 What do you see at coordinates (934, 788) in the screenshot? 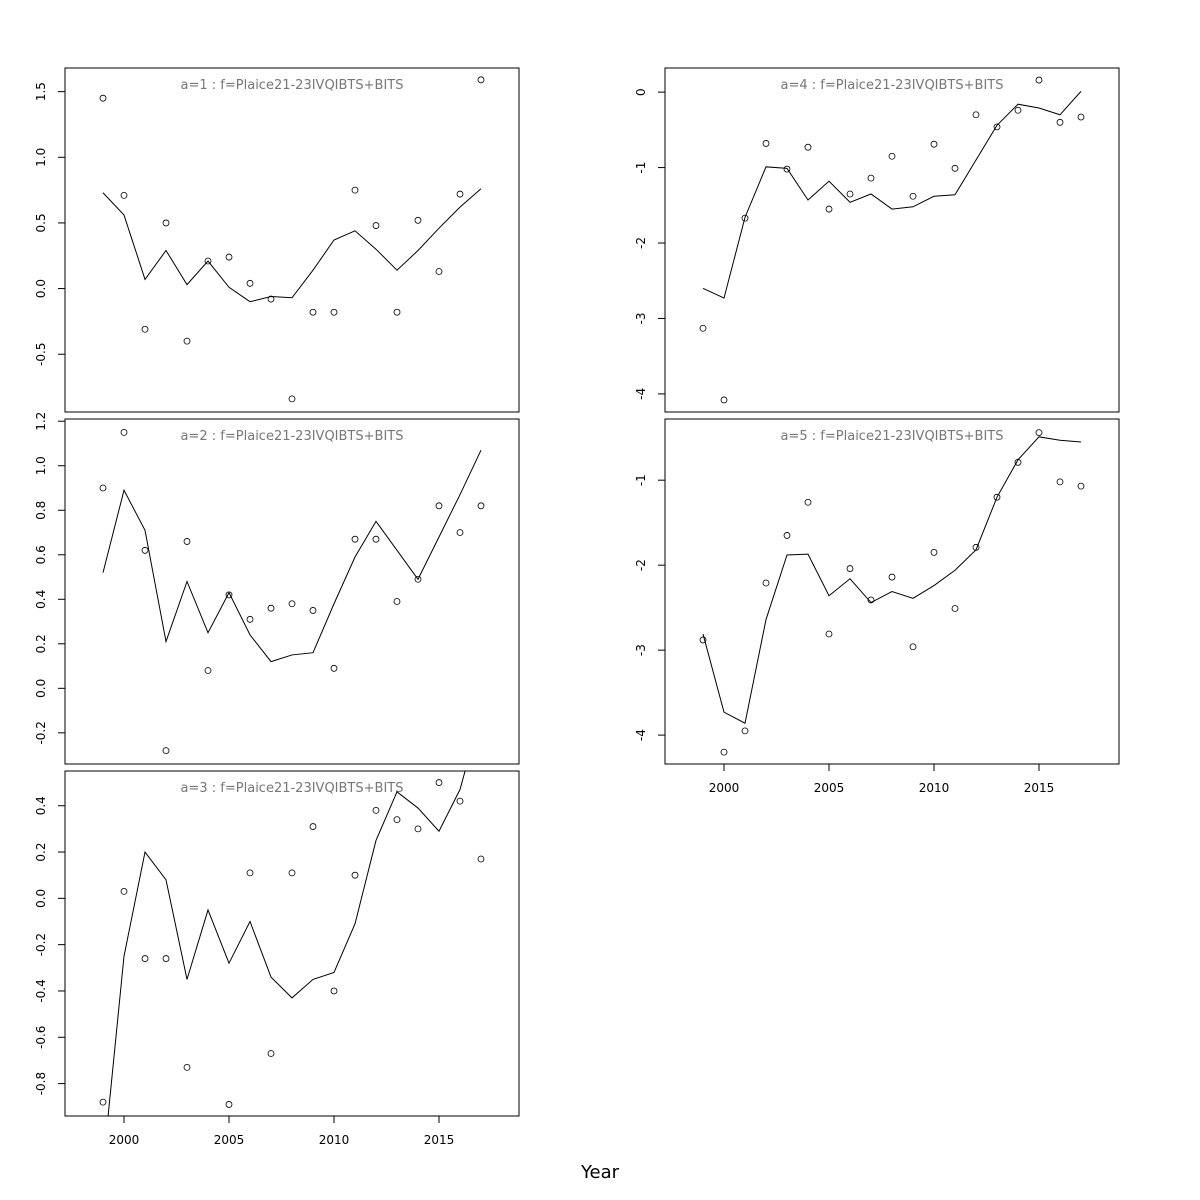
I see `x-tick-label: 2010` at bounding box center [934, 788].